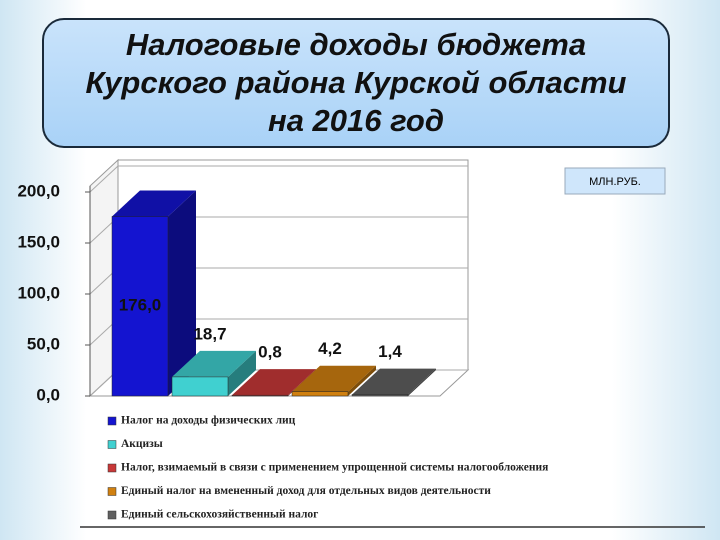 The height and width of the screenshot is (540, 720). What do you see at coordinates (104, 179) in the screenshot?
I see `grid-line` at bounding box center [104, 179].